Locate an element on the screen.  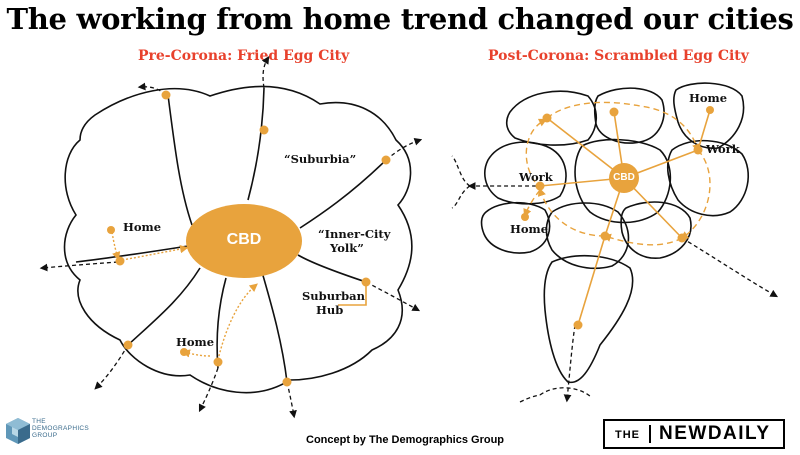
cbd-node is located at coordinates (624, 178).